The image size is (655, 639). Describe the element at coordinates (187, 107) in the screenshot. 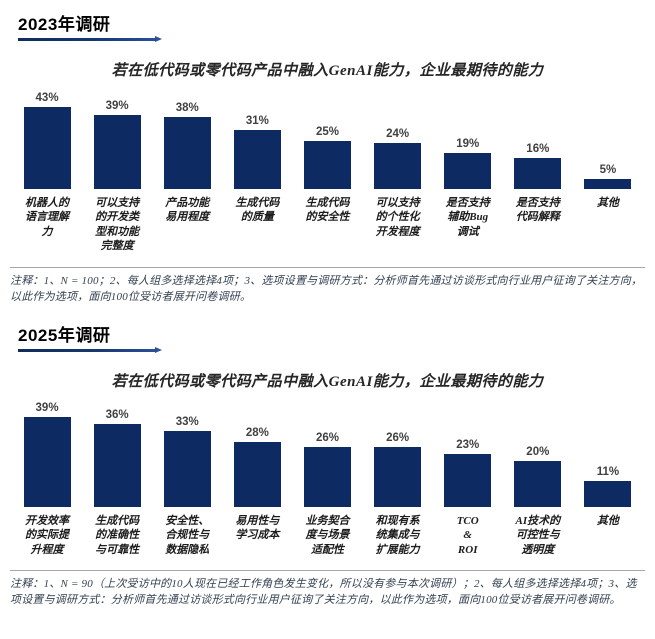

I see `bar-value-label: 38%` at that location.